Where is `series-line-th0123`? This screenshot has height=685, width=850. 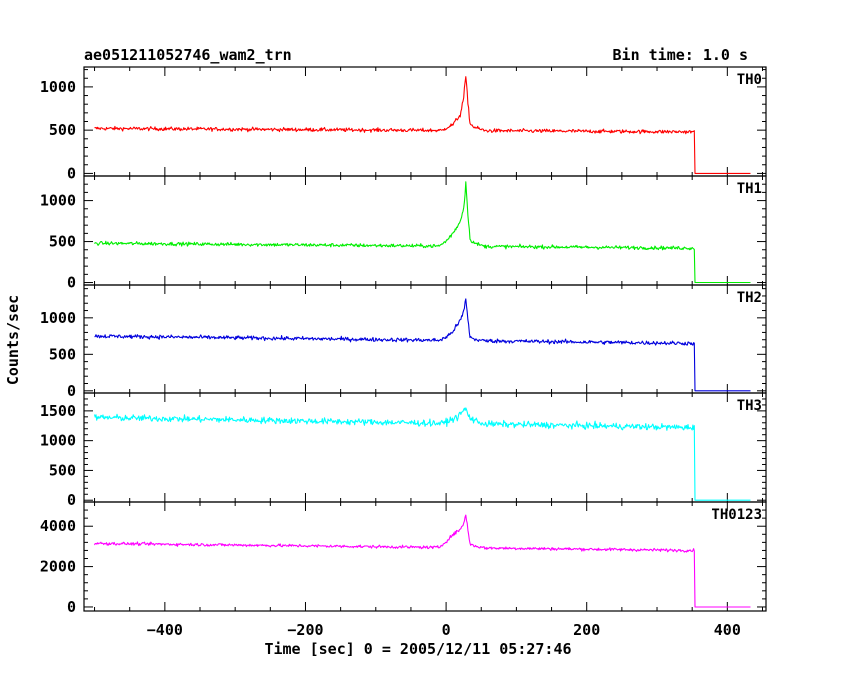
series-line-th0123 is located at coordinates (422, 561).